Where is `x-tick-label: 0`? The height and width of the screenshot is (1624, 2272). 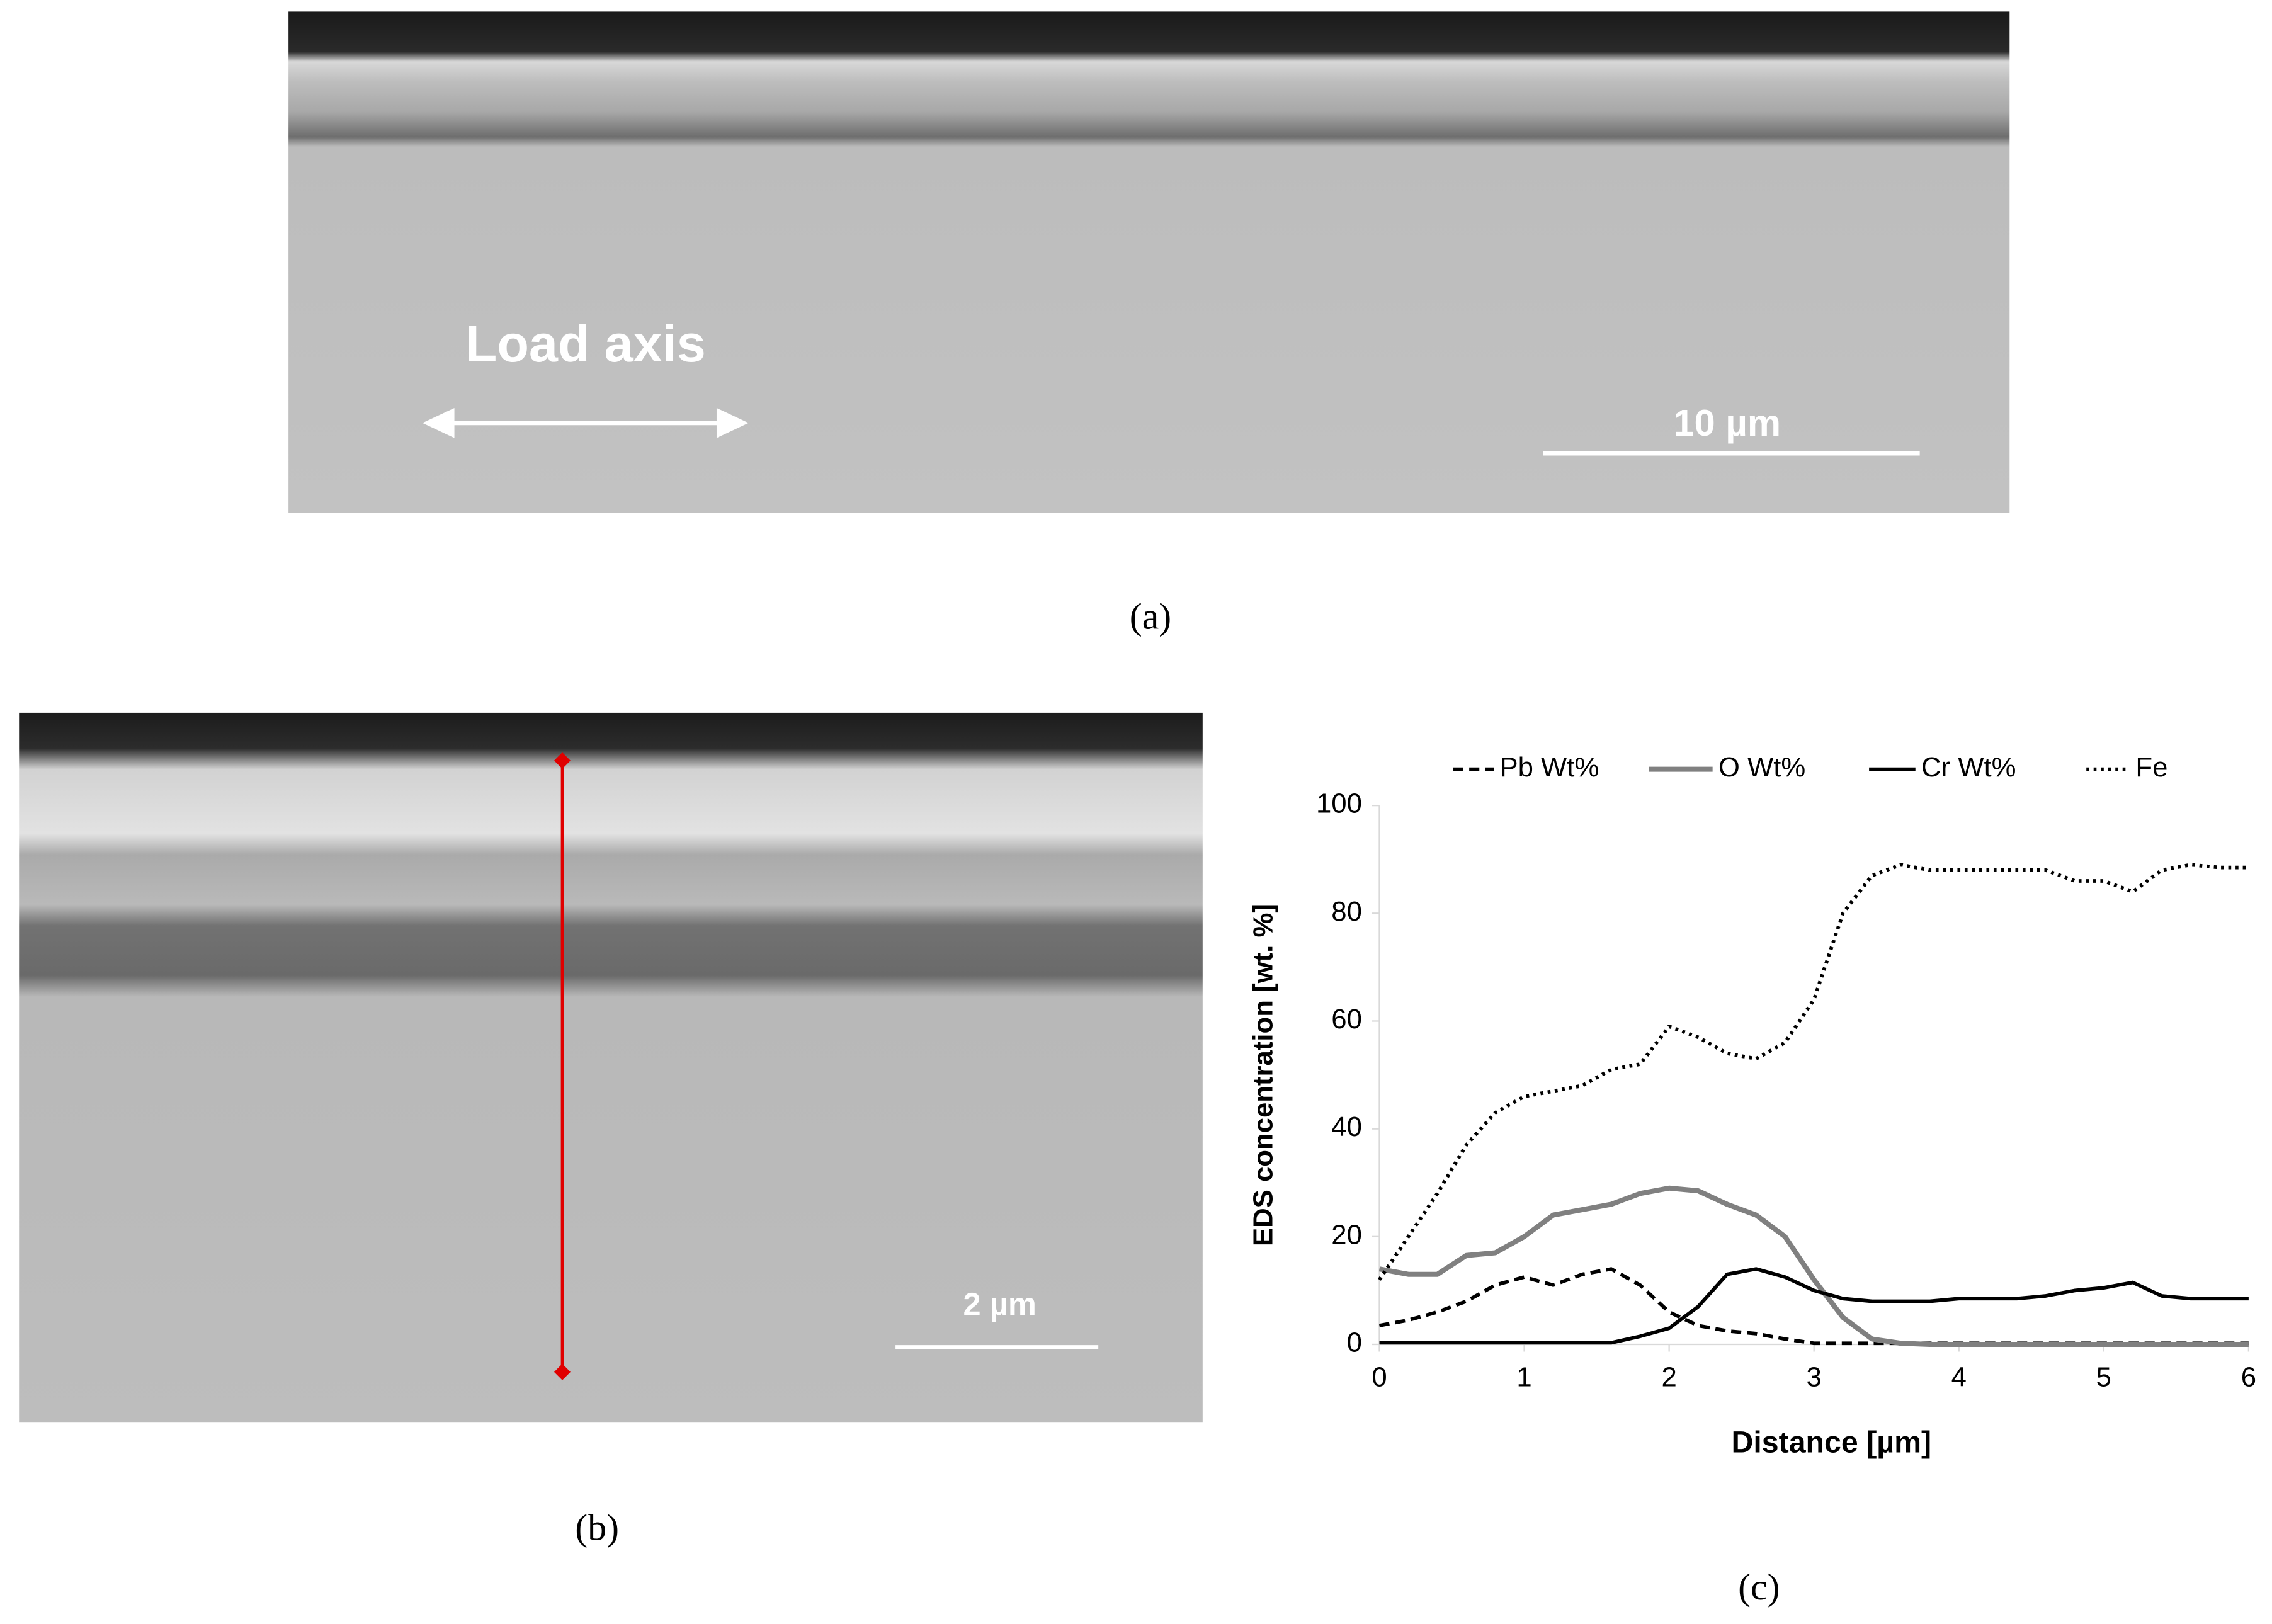
x-tick-label: 0 is located at coordinates (1380, 1378).